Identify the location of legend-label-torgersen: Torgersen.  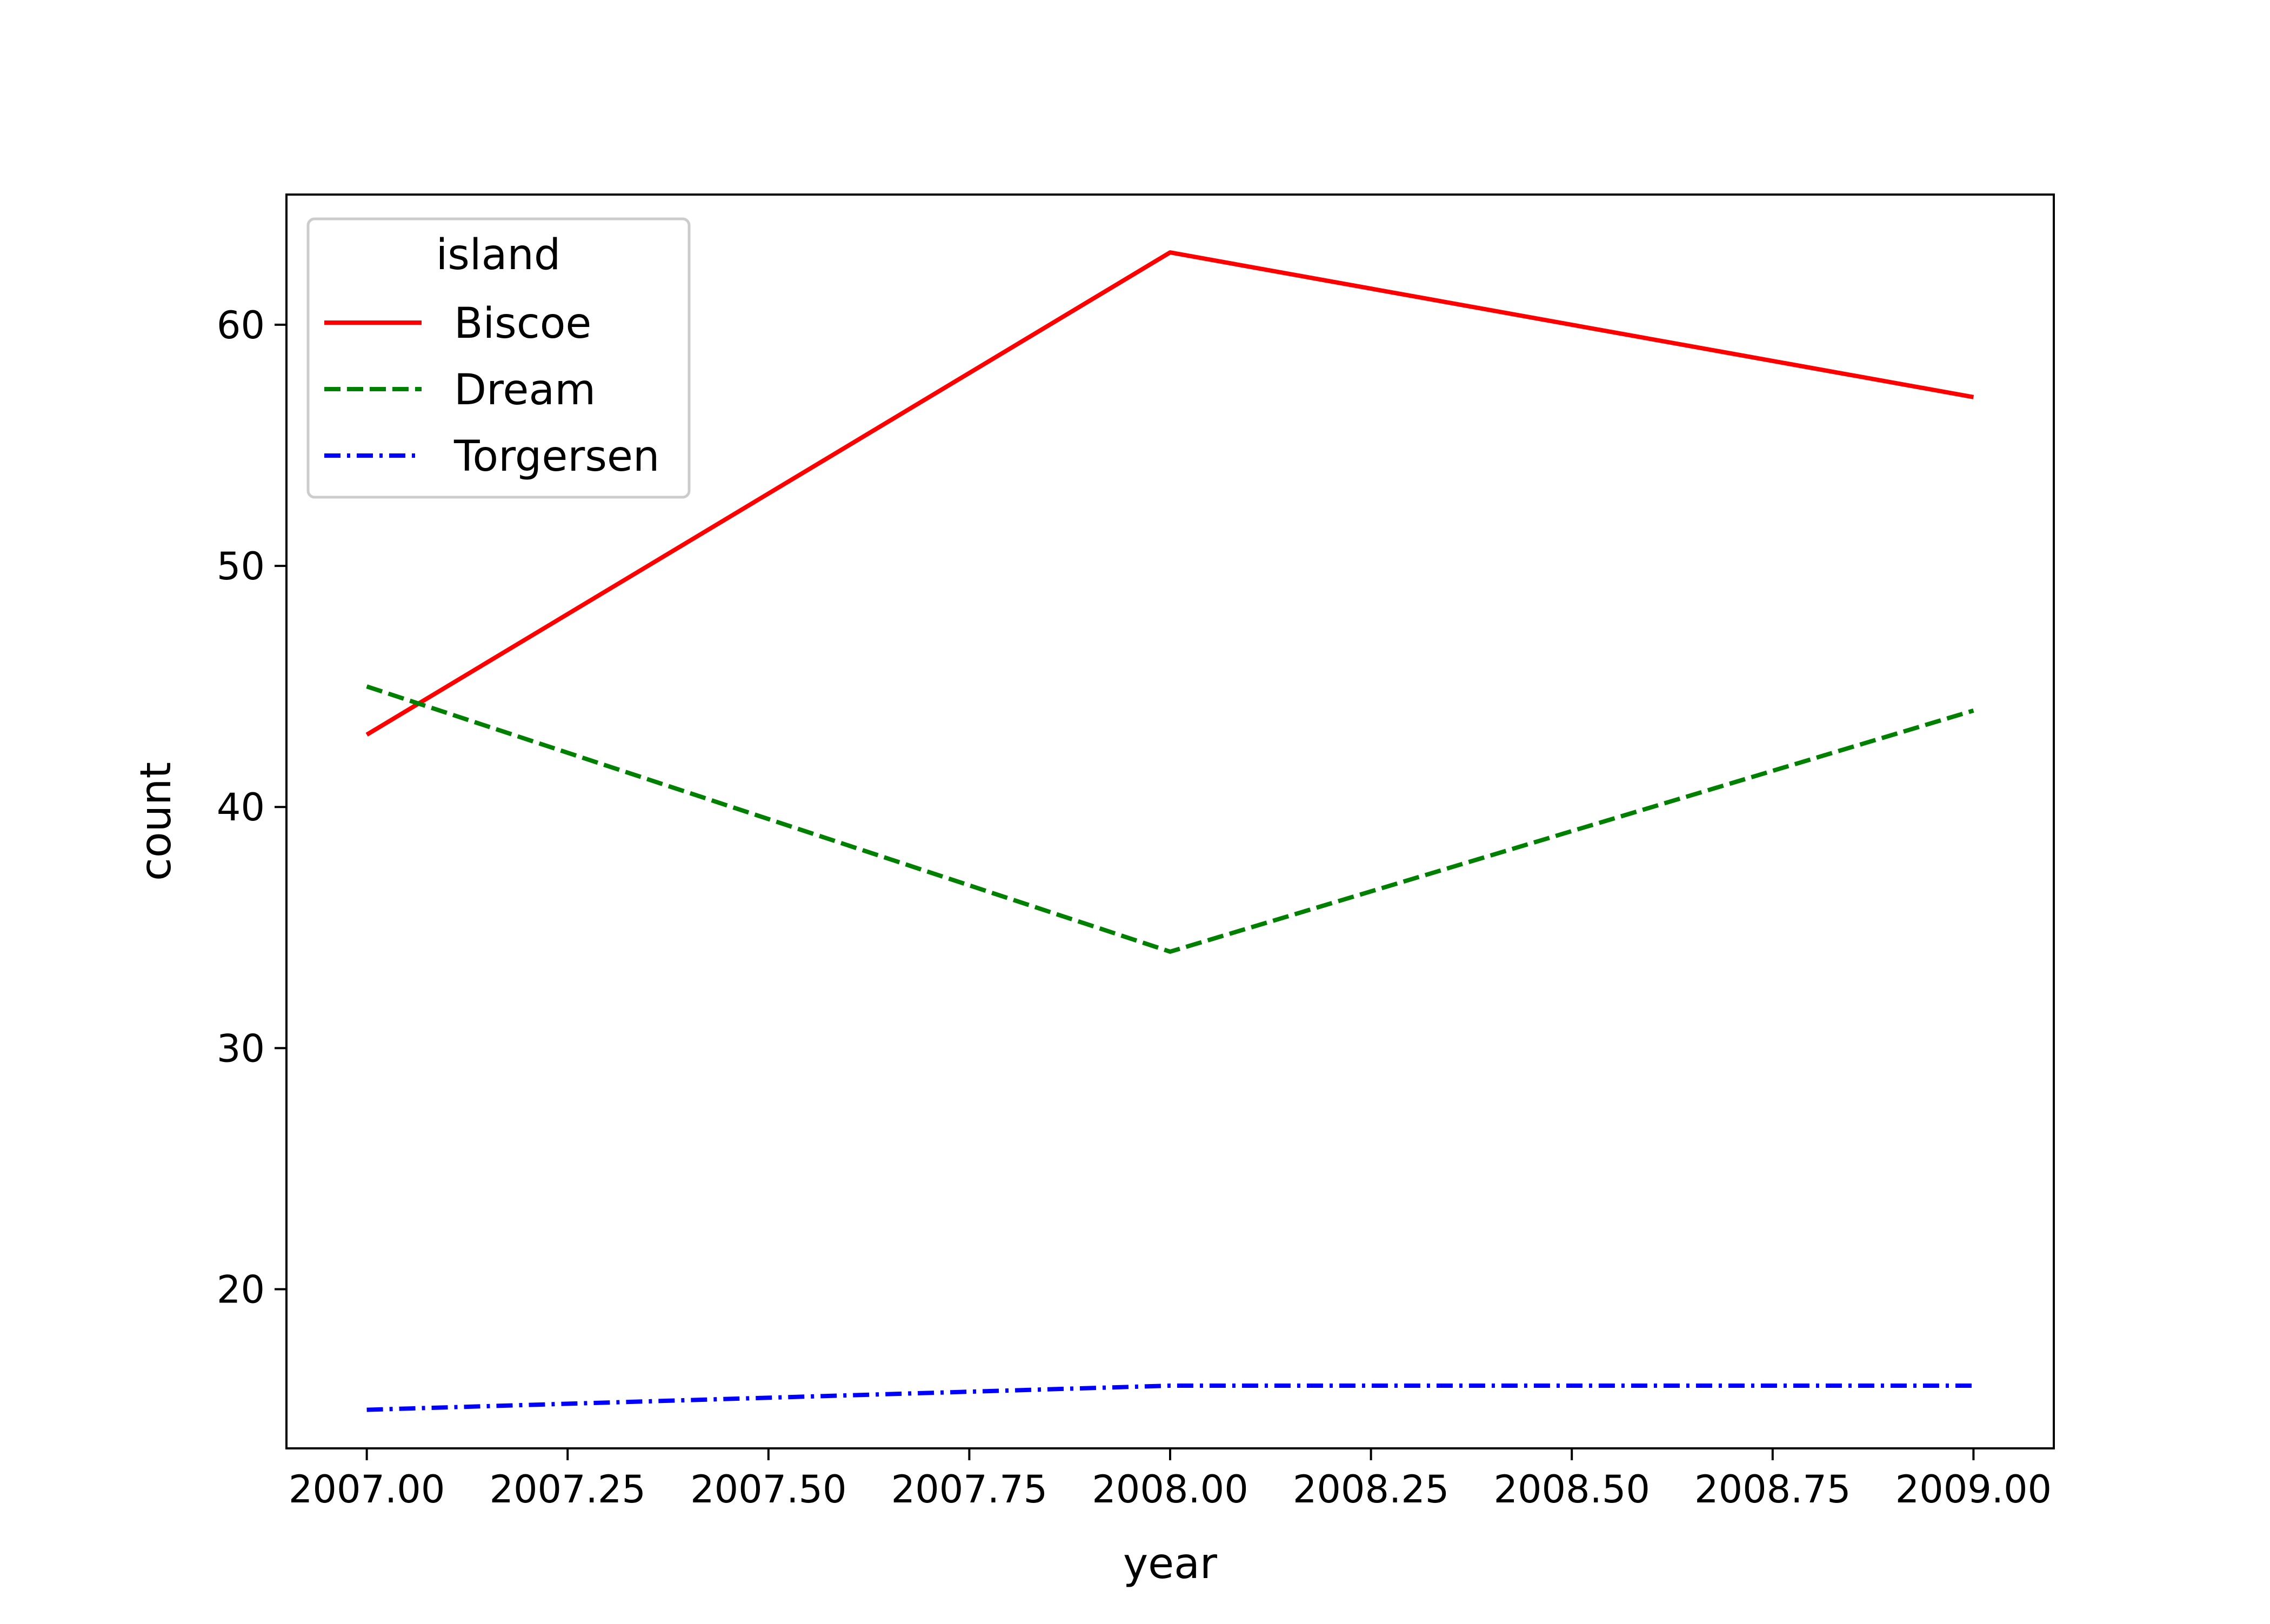
(556, 457).